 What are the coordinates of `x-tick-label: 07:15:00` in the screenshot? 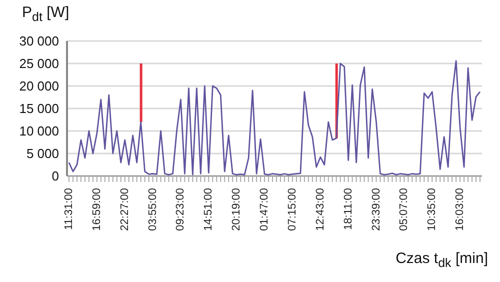 It's located at (292, 209).